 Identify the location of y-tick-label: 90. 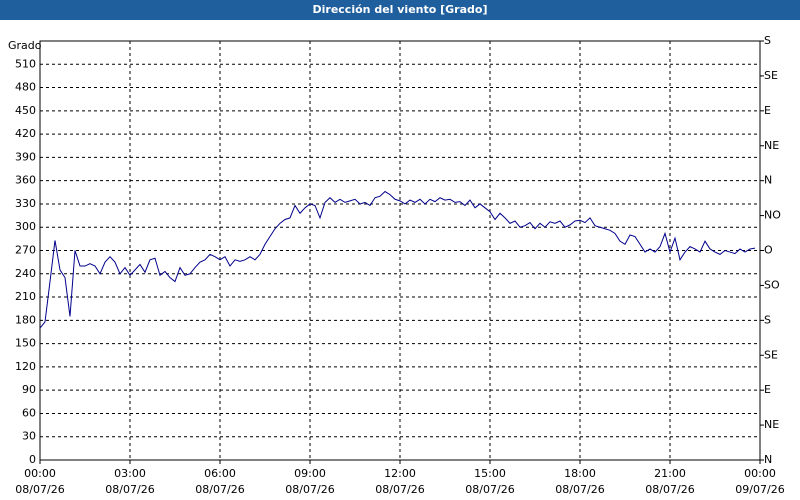
(29, 389).